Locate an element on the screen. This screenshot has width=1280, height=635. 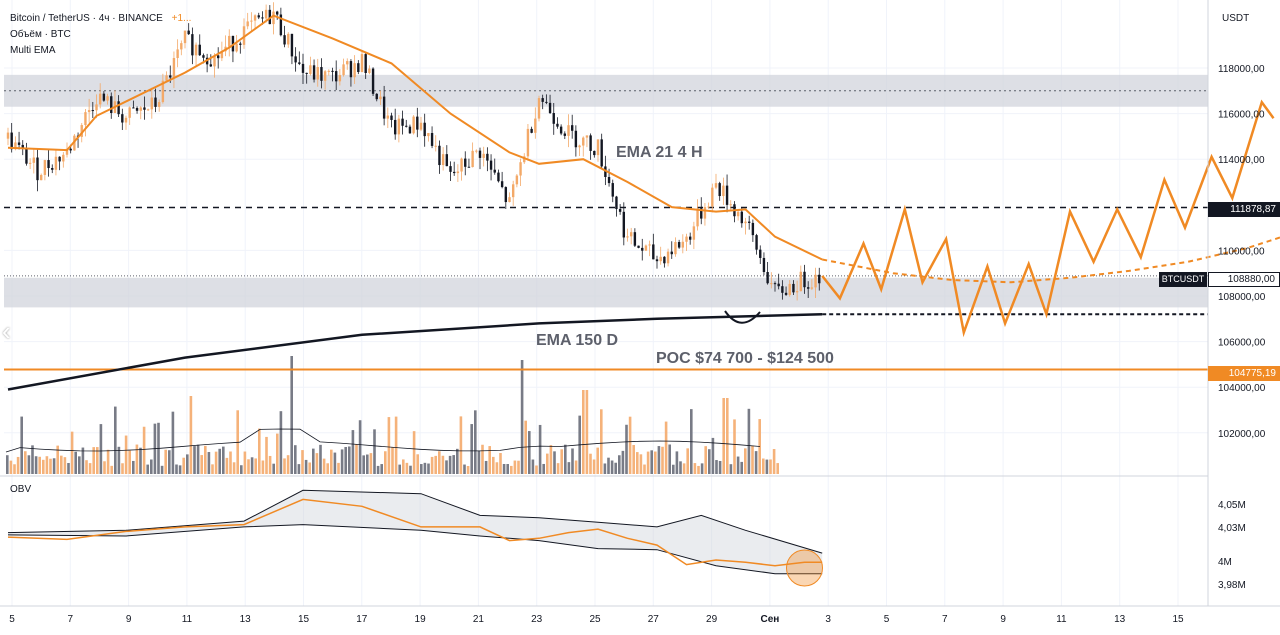
ema-indicator-label: Multi EMA is located at coordinates (33, 50).